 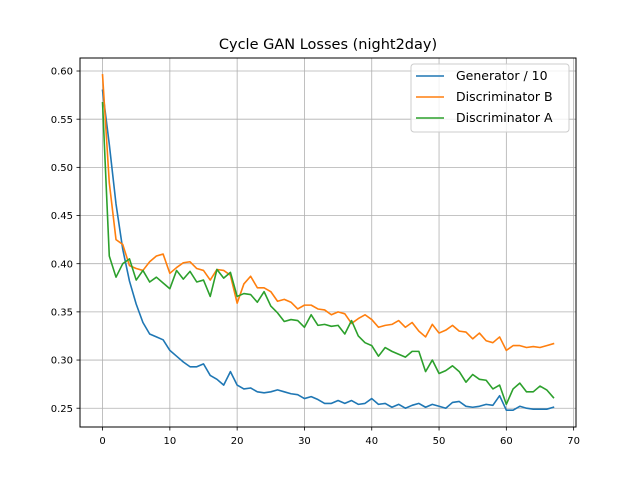 I want to click on x-tick-label: 50, so click(x=439, y=441).